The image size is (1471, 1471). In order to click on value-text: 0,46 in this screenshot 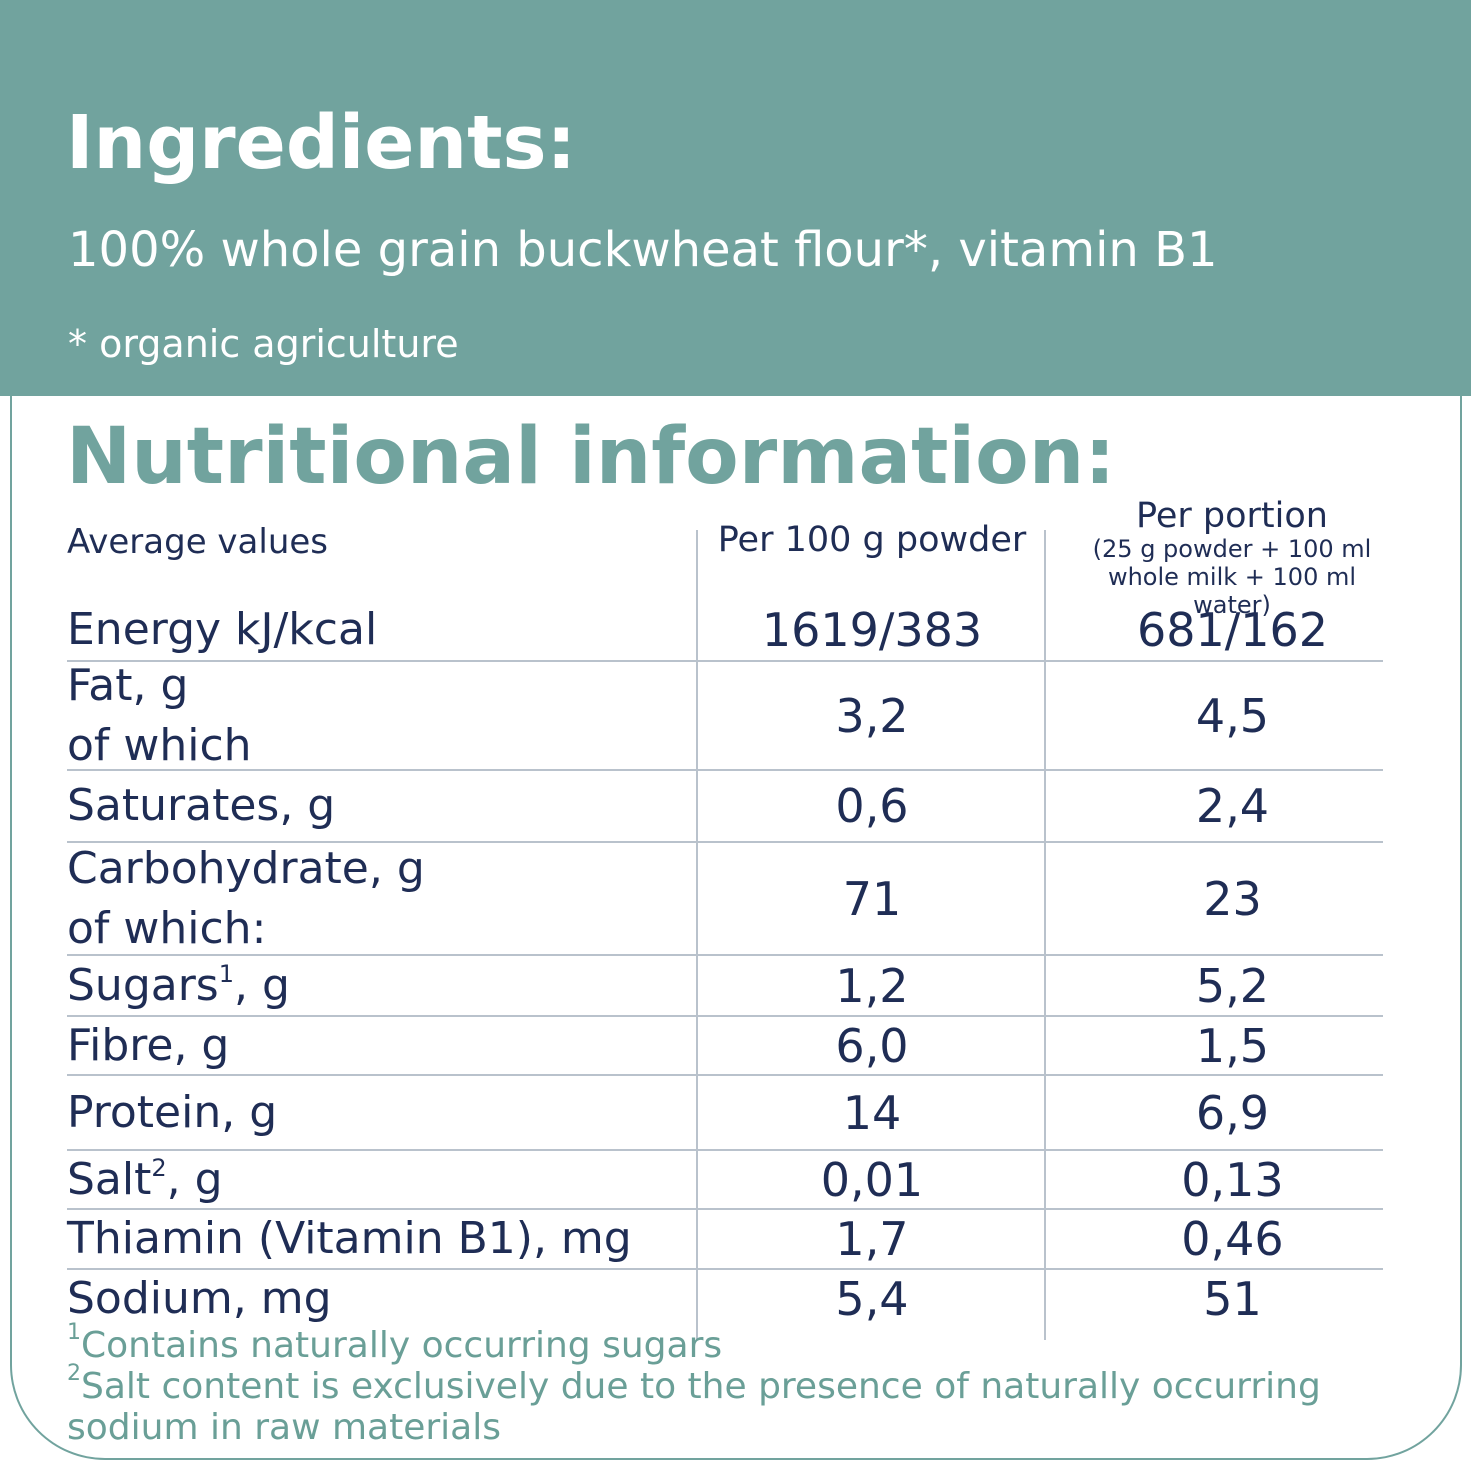, I will do `click(1232, 1239)`.